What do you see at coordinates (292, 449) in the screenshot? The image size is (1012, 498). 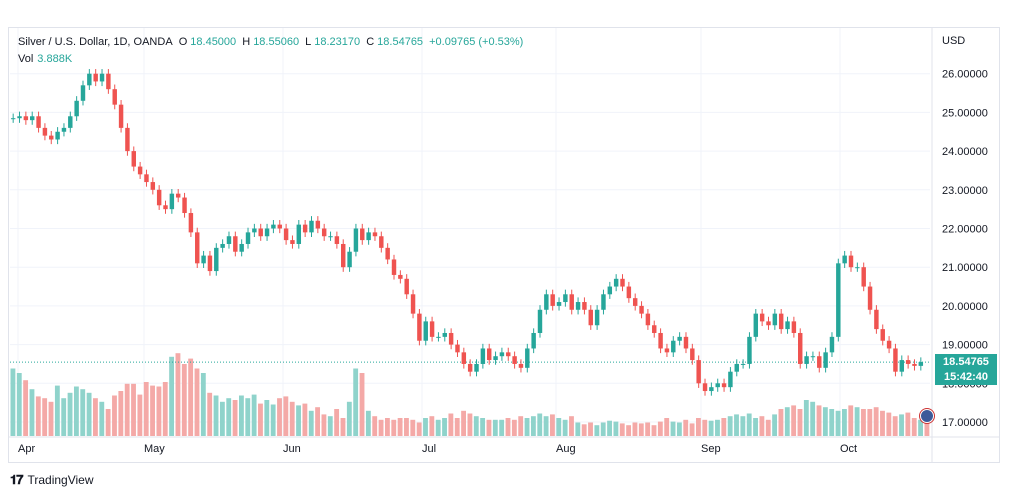 I see `x-tick-label: Jun` at bounding box center [292, 449].